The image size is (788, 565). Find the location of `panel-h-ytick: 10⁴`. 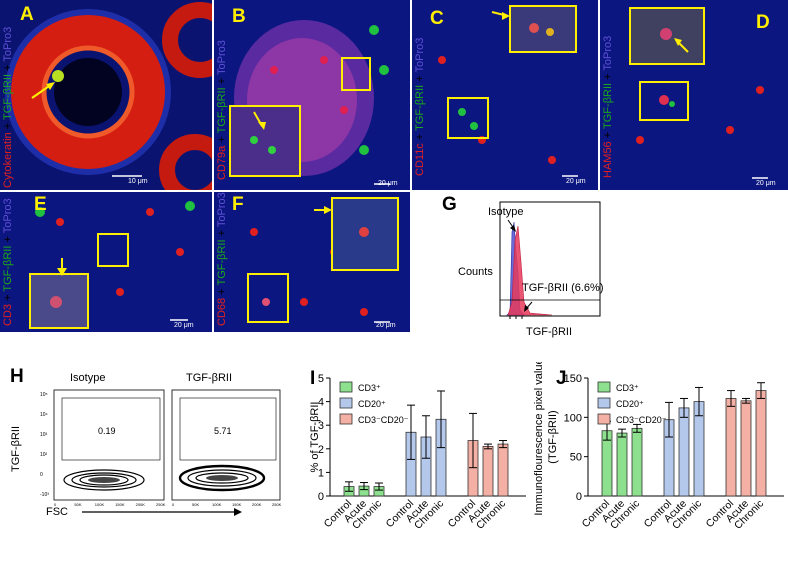

panel-h-ytick: 10⁴ is located at coordinates (44, 415).